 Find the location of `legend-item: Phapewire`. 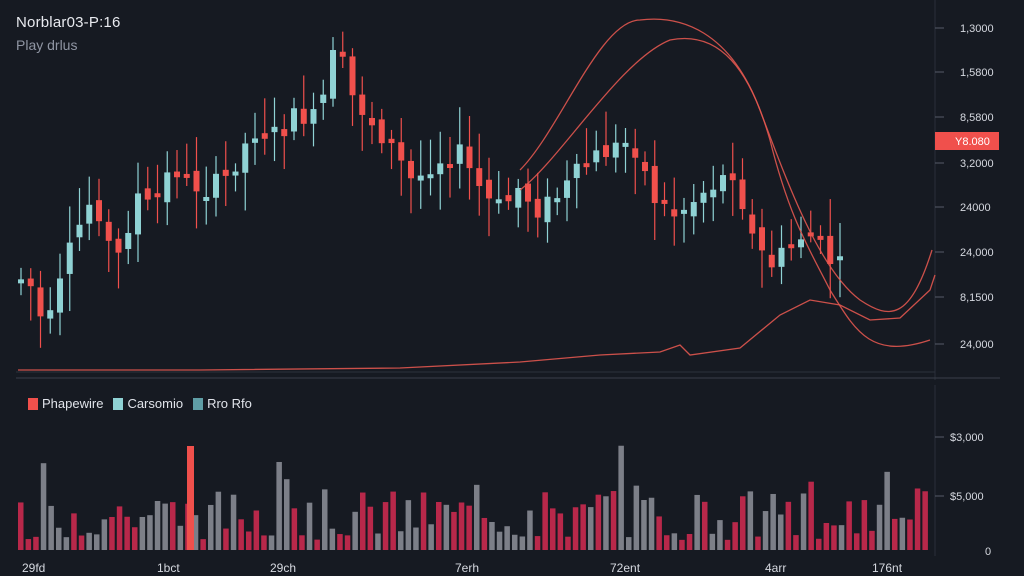

legend-item: Phapewire is located at coordinates (65, 403).